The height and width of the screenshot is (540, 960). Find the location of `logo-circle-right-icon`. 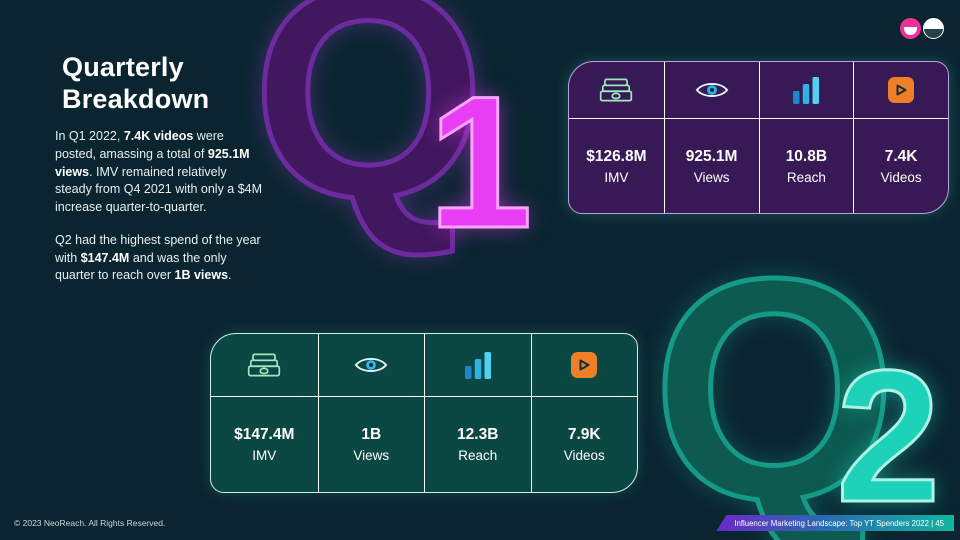

logo-circle-right-icon is located at coordinates (933, 28).